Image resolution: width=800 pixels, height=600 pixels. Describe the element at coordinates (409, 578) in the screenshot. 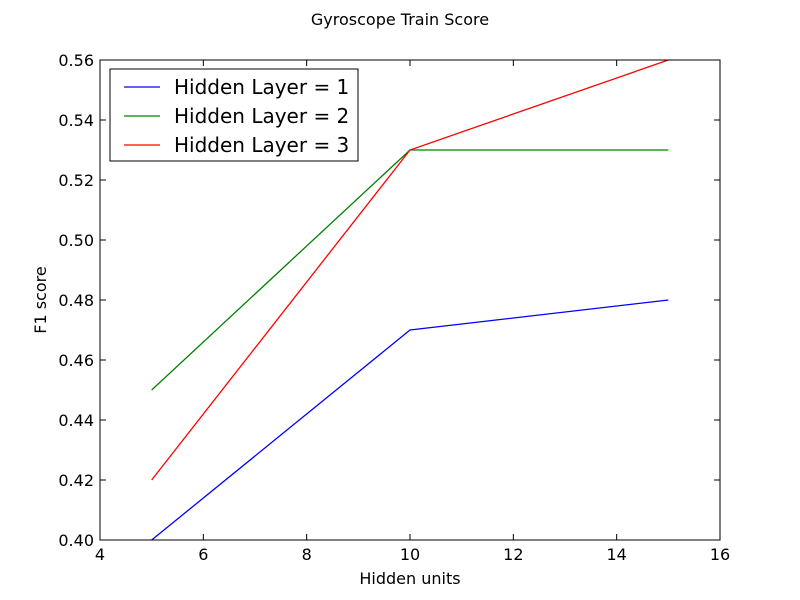

I see `x-axis-label: Hidden units` at that location.